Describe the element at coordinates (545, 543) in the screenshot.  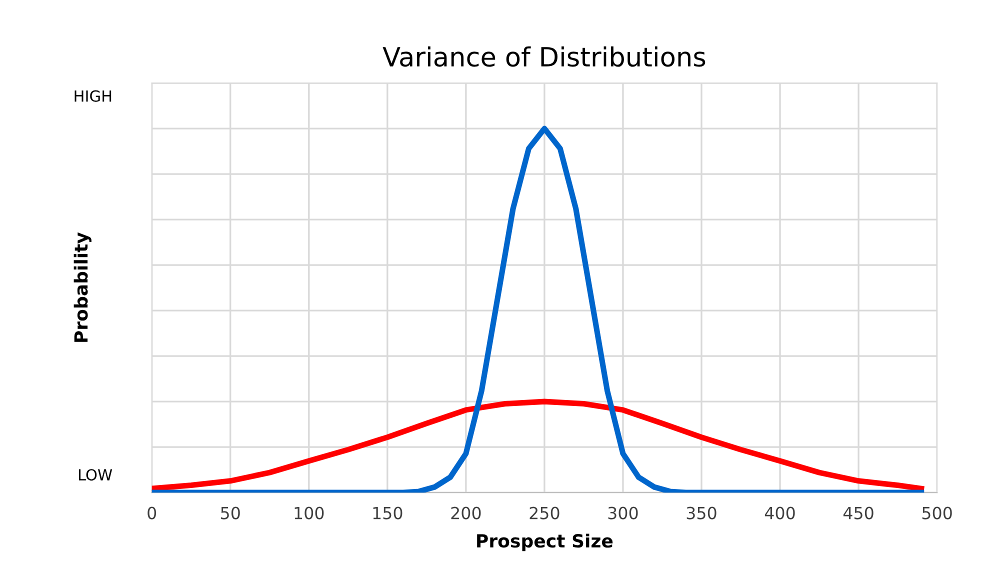
I see `x-axis-title: Prospect Size` at that location.